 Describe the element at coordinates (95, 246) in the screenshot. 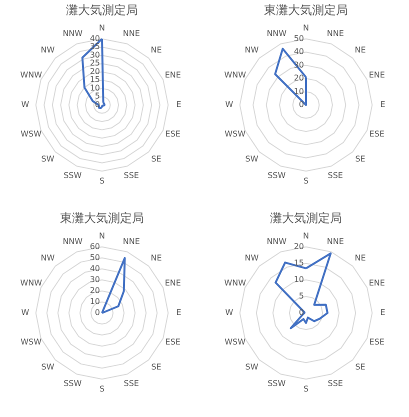

I see `y-tick-label: 60` at that location.